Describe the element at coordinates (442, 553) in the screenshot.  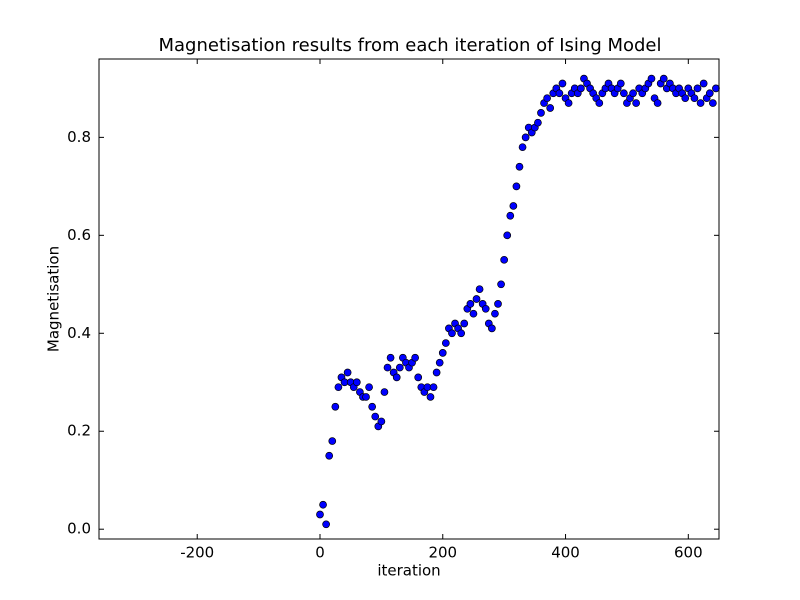
I see `x-tick-label: 200` at that location.